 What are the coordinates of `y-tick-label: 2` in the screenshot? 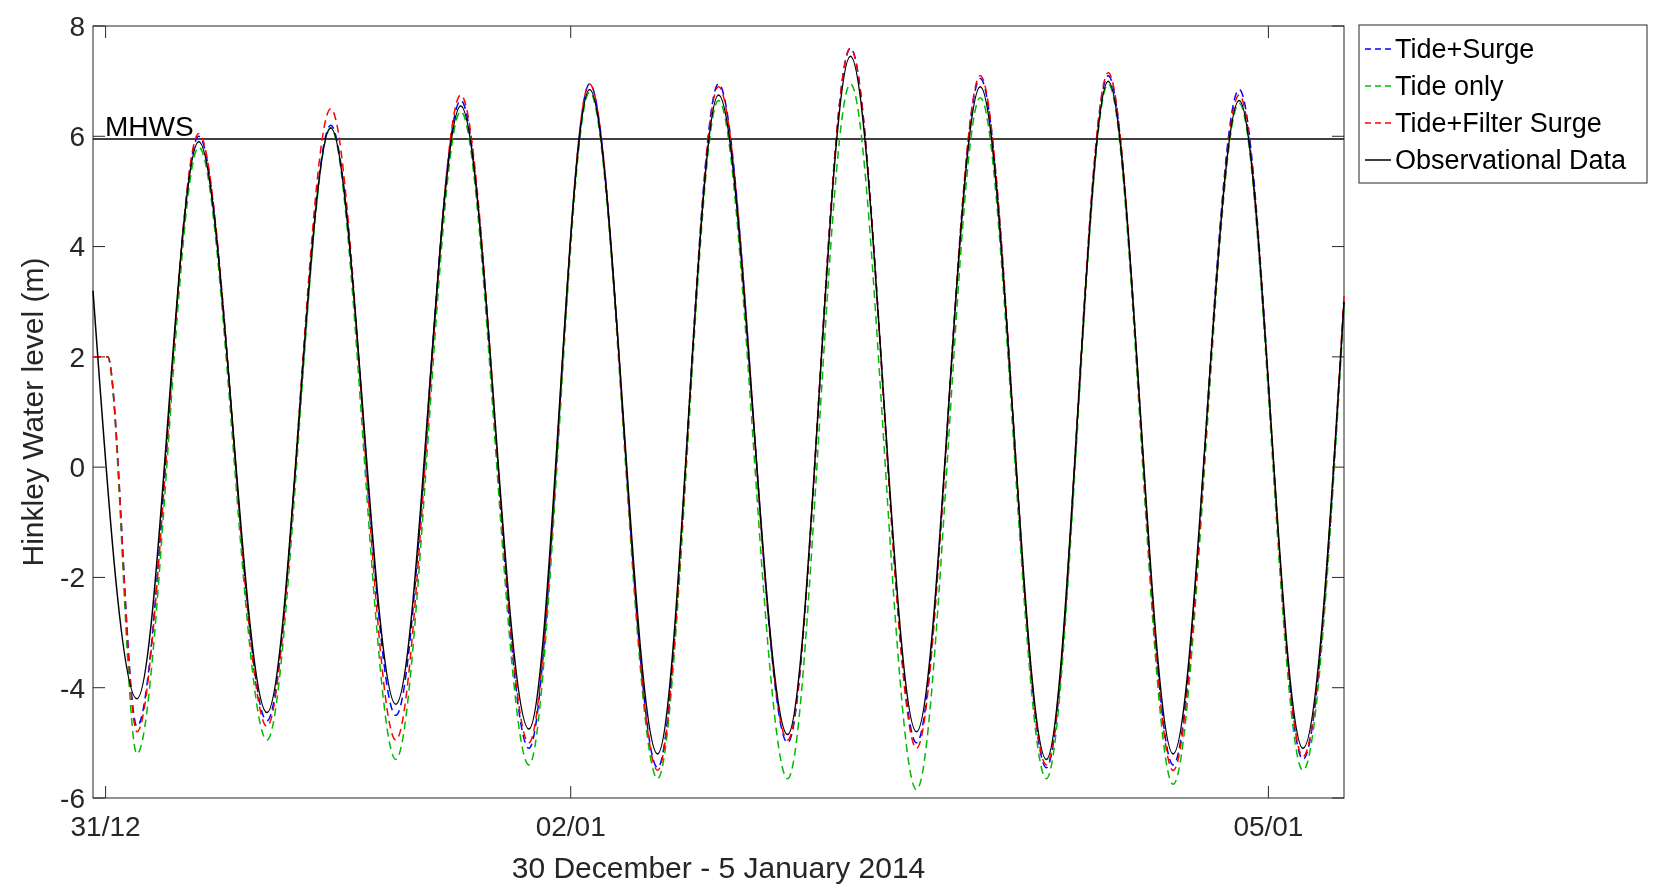 It's located at (77, 357).